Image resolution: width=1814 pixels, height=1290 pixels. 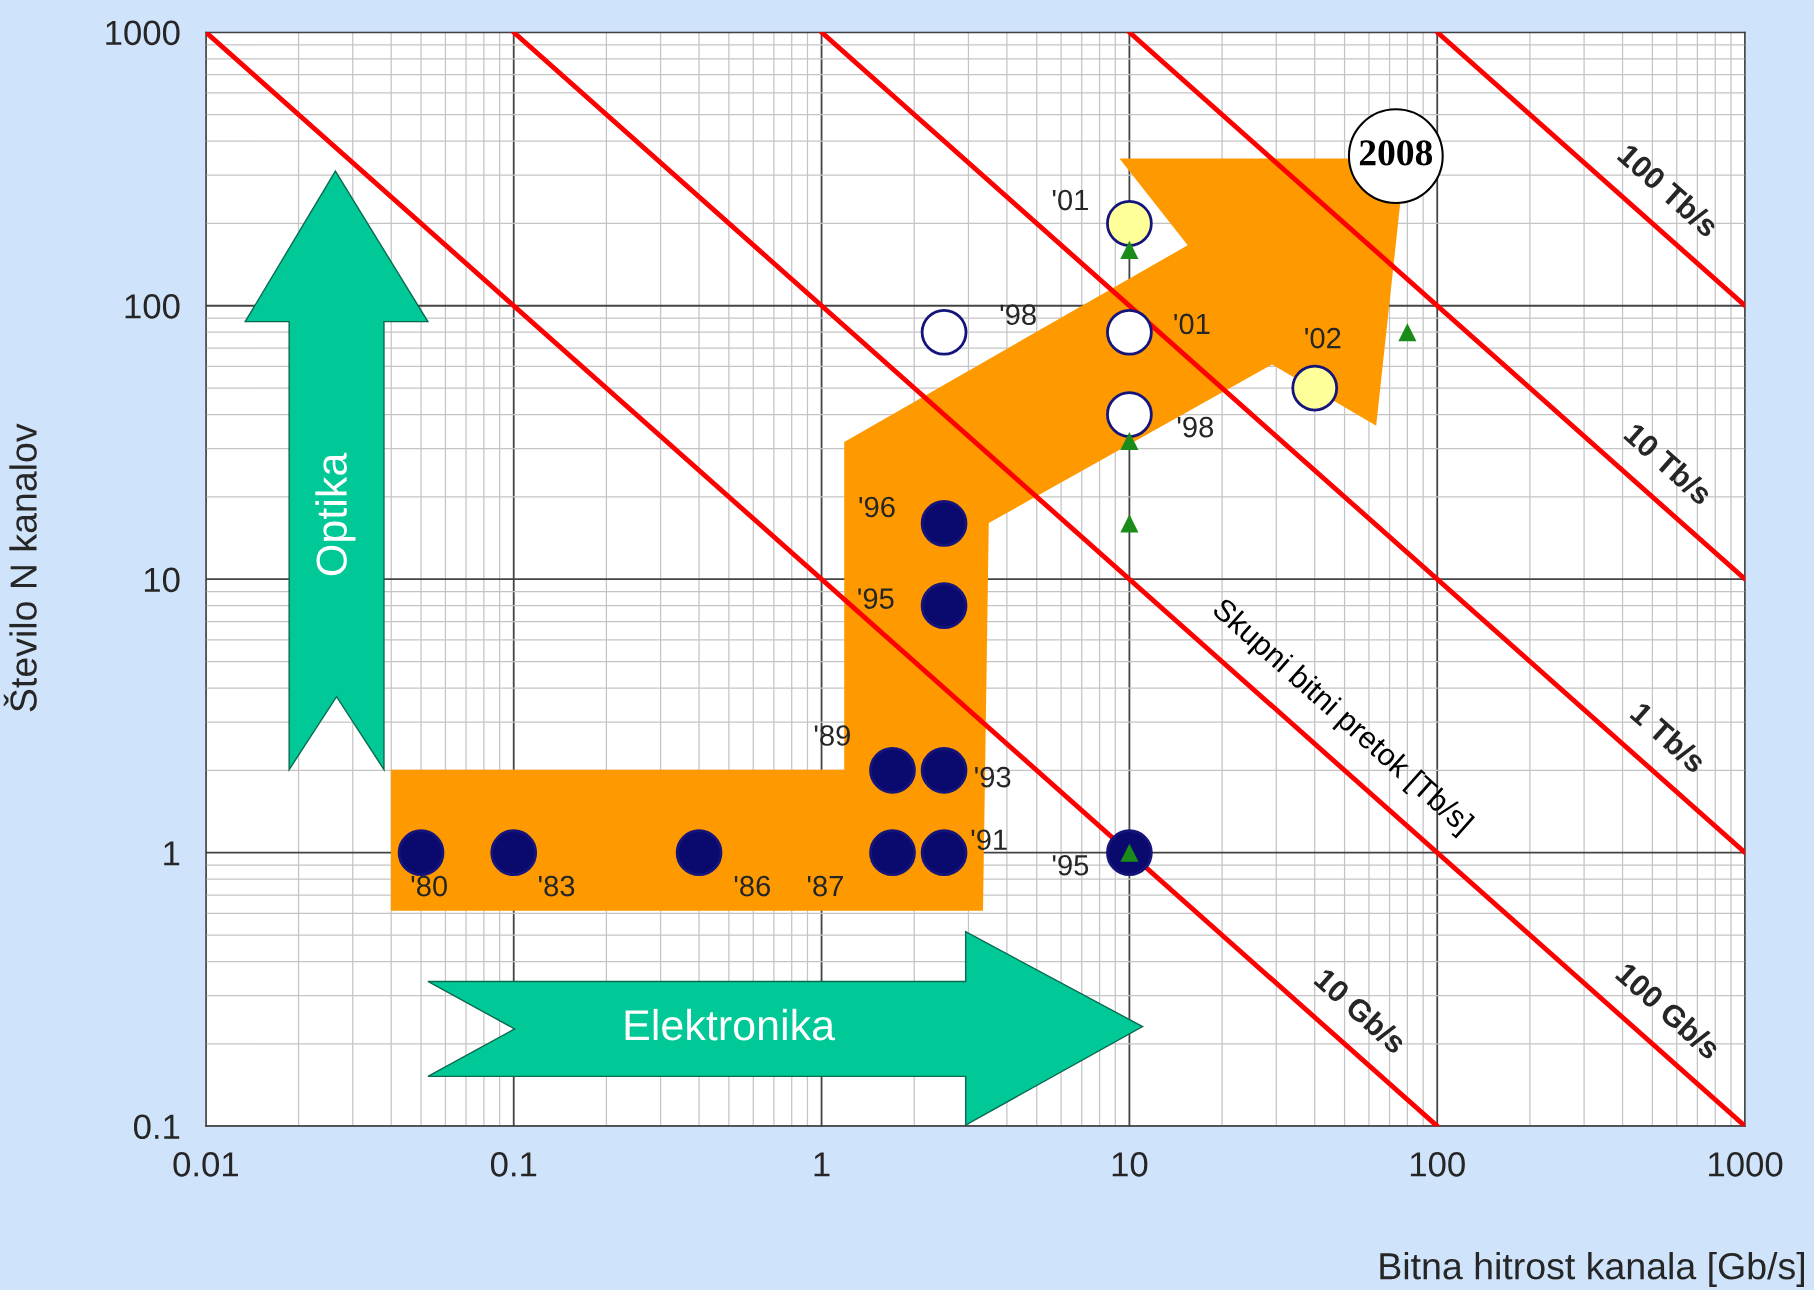 I want to click on x-tick-label: 1000, so click(x=1746, y=1164).